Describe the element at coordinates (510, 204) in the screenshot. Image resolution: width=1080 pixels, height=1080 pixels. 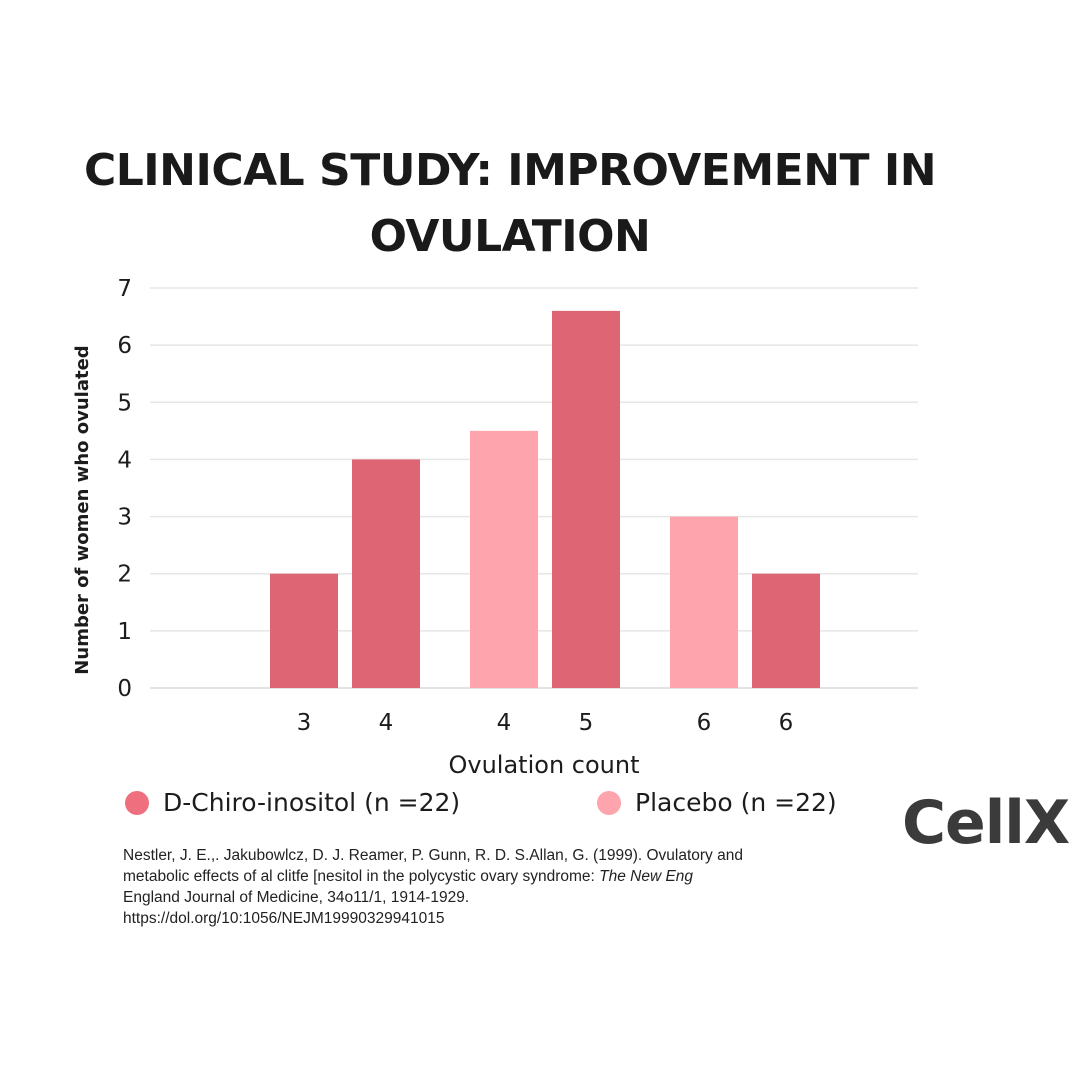
I see `chart-title: CLINICAL STUDY: IMPROVEMENT IN OVULATION` at that location.